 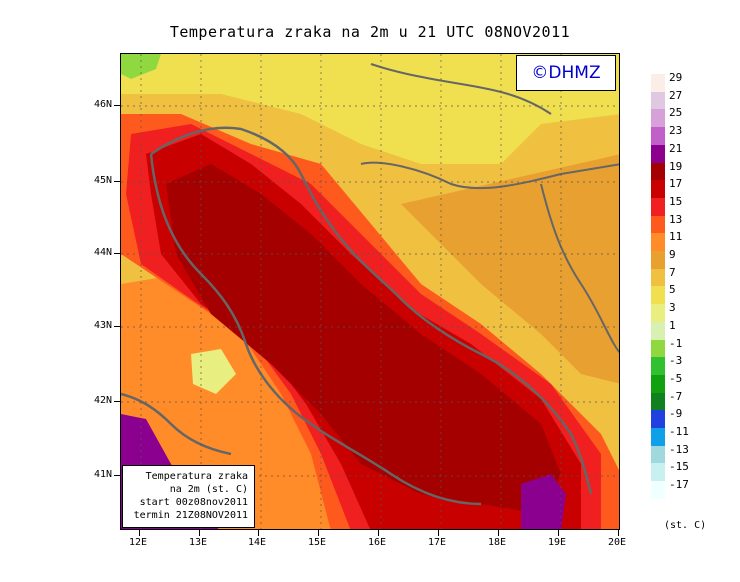 I want to click on lat-label: 42N, so click(x=103, y=400).